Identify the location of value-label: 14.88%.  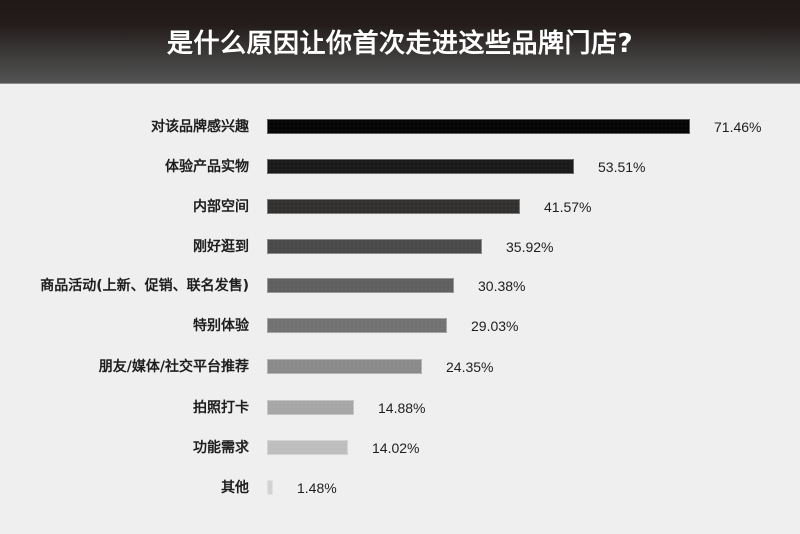
(402, 408).